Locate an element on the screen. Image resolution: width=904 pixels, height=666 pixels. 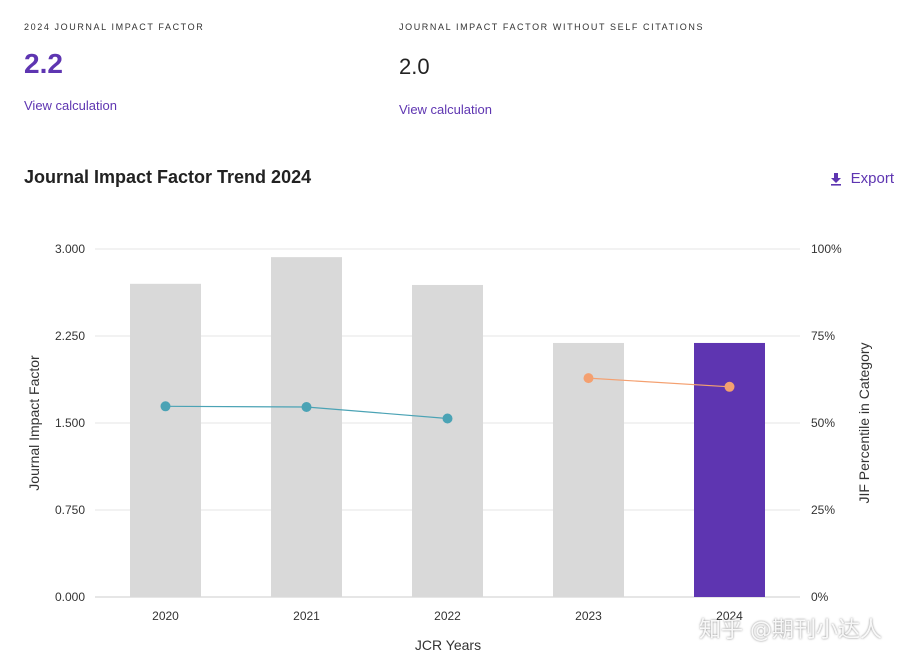
download-icon is located at coordinates (835, 179).